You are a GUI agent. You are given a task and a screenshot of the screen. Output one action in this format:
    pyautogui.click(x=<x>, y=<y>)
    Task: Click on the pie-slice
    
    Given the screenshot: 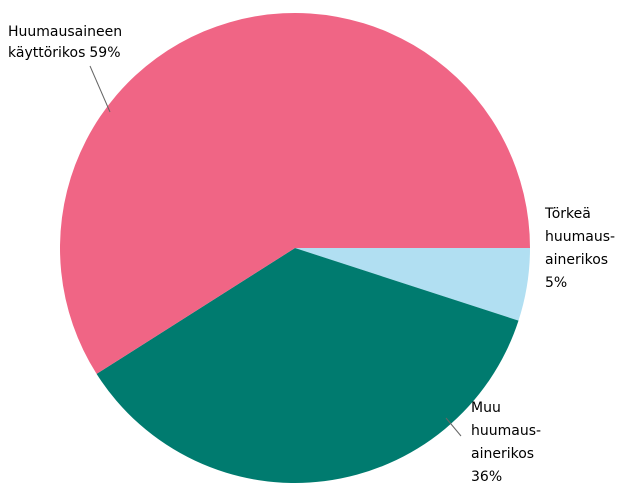 What is the action you would take?
    pyautogui.click(x=412, y=284)
    